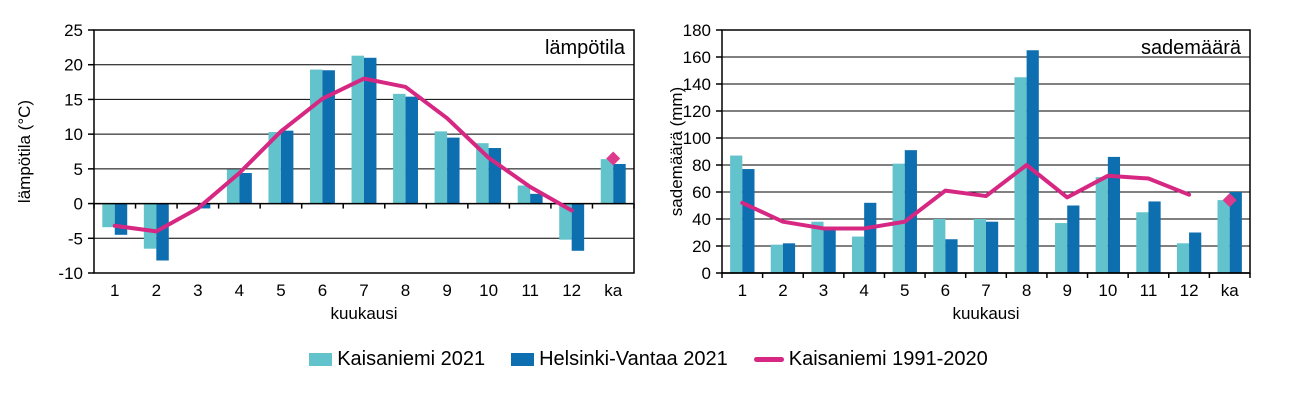  I want to click on x-tick-label: 1, so click(114, 290).